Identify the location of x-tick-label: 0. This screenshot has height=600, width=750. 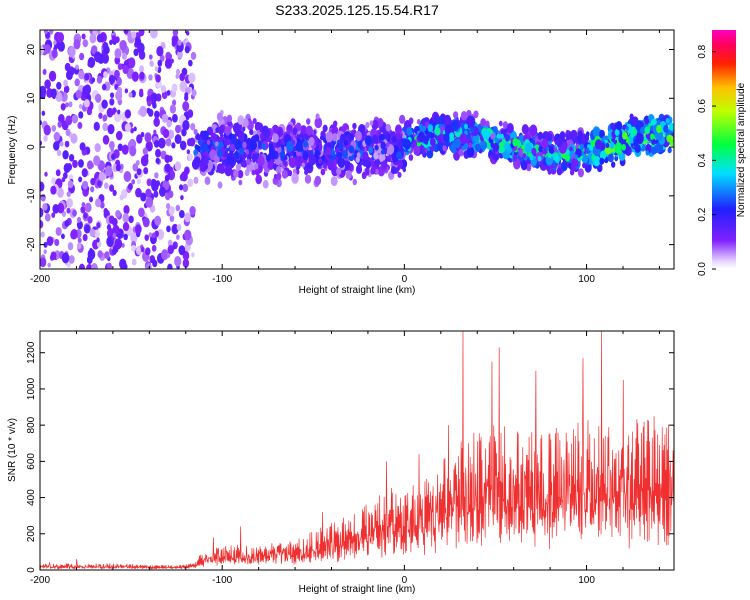
(405, 580).